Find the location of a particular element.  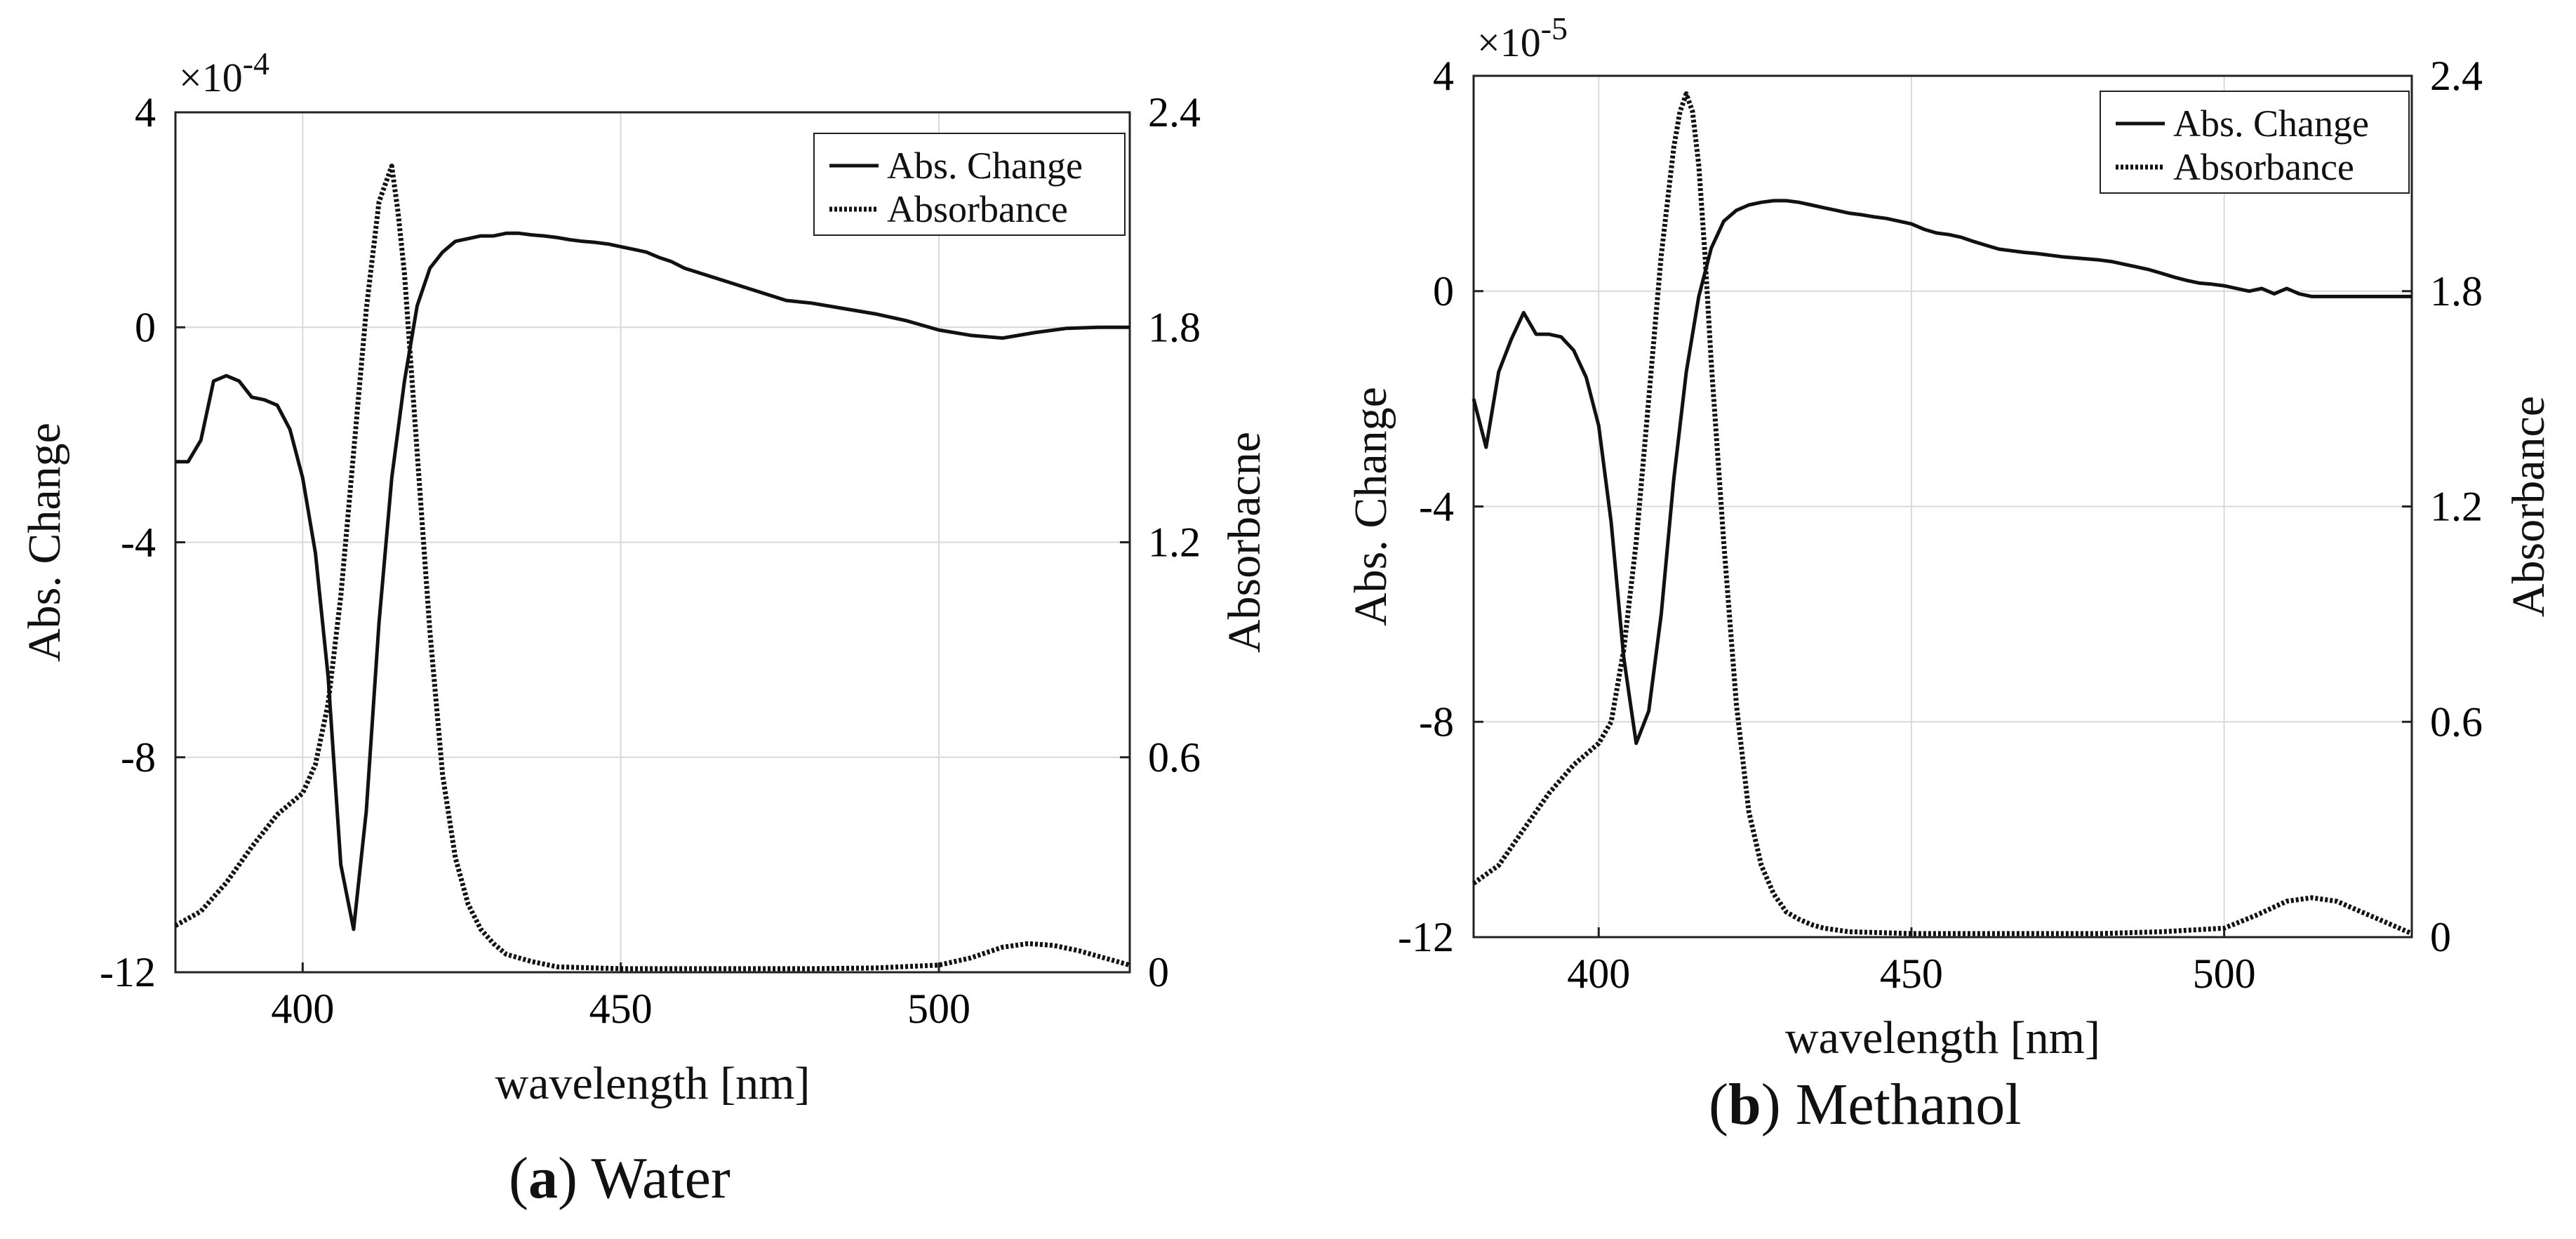

axis-exponent: ×10⁻⁴ is located at coordinates (224, 73).